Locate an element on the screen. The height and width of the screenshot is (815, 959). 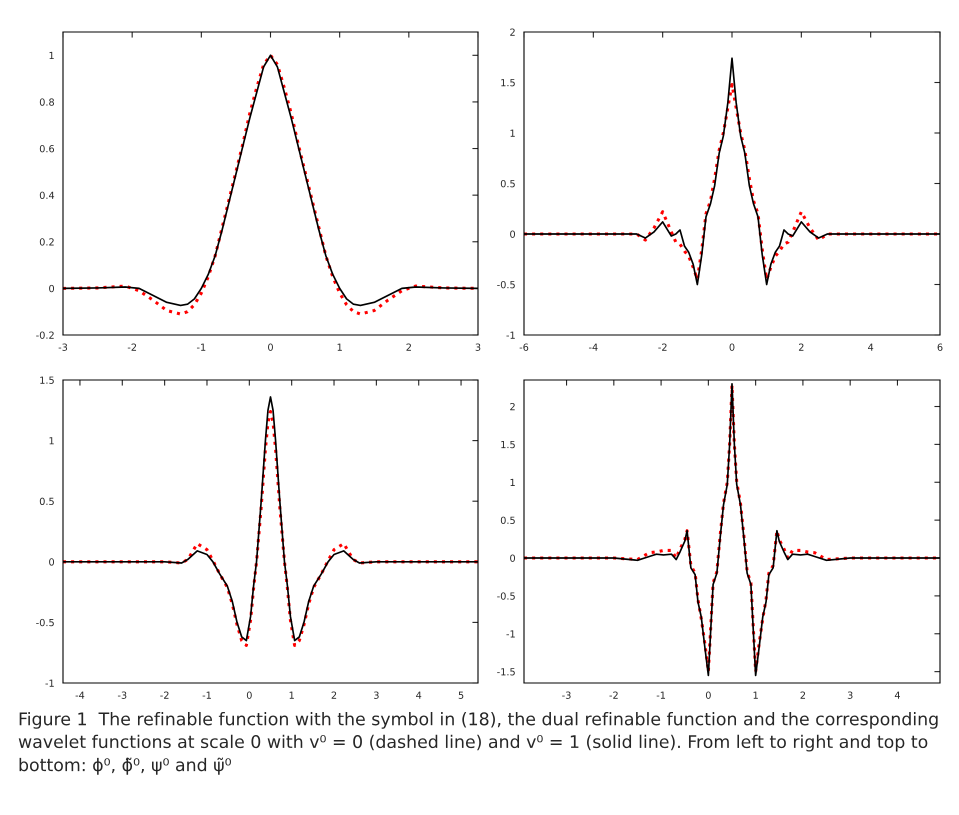
x-tick-label: 5 is located at coordinates (461, 695).